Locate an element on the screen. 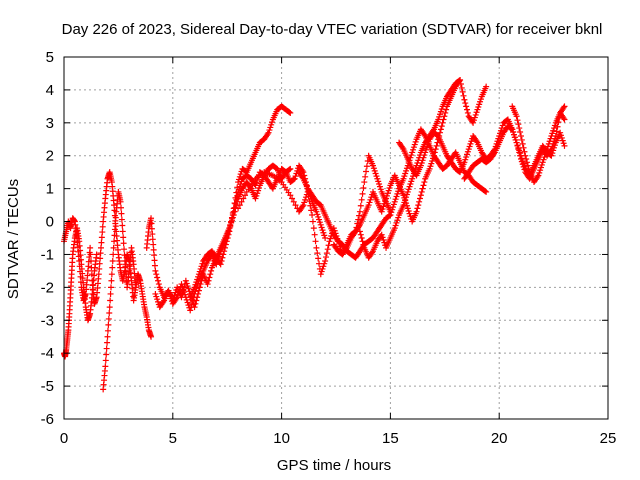  series-prn-c is located at coordinates (119, 290).